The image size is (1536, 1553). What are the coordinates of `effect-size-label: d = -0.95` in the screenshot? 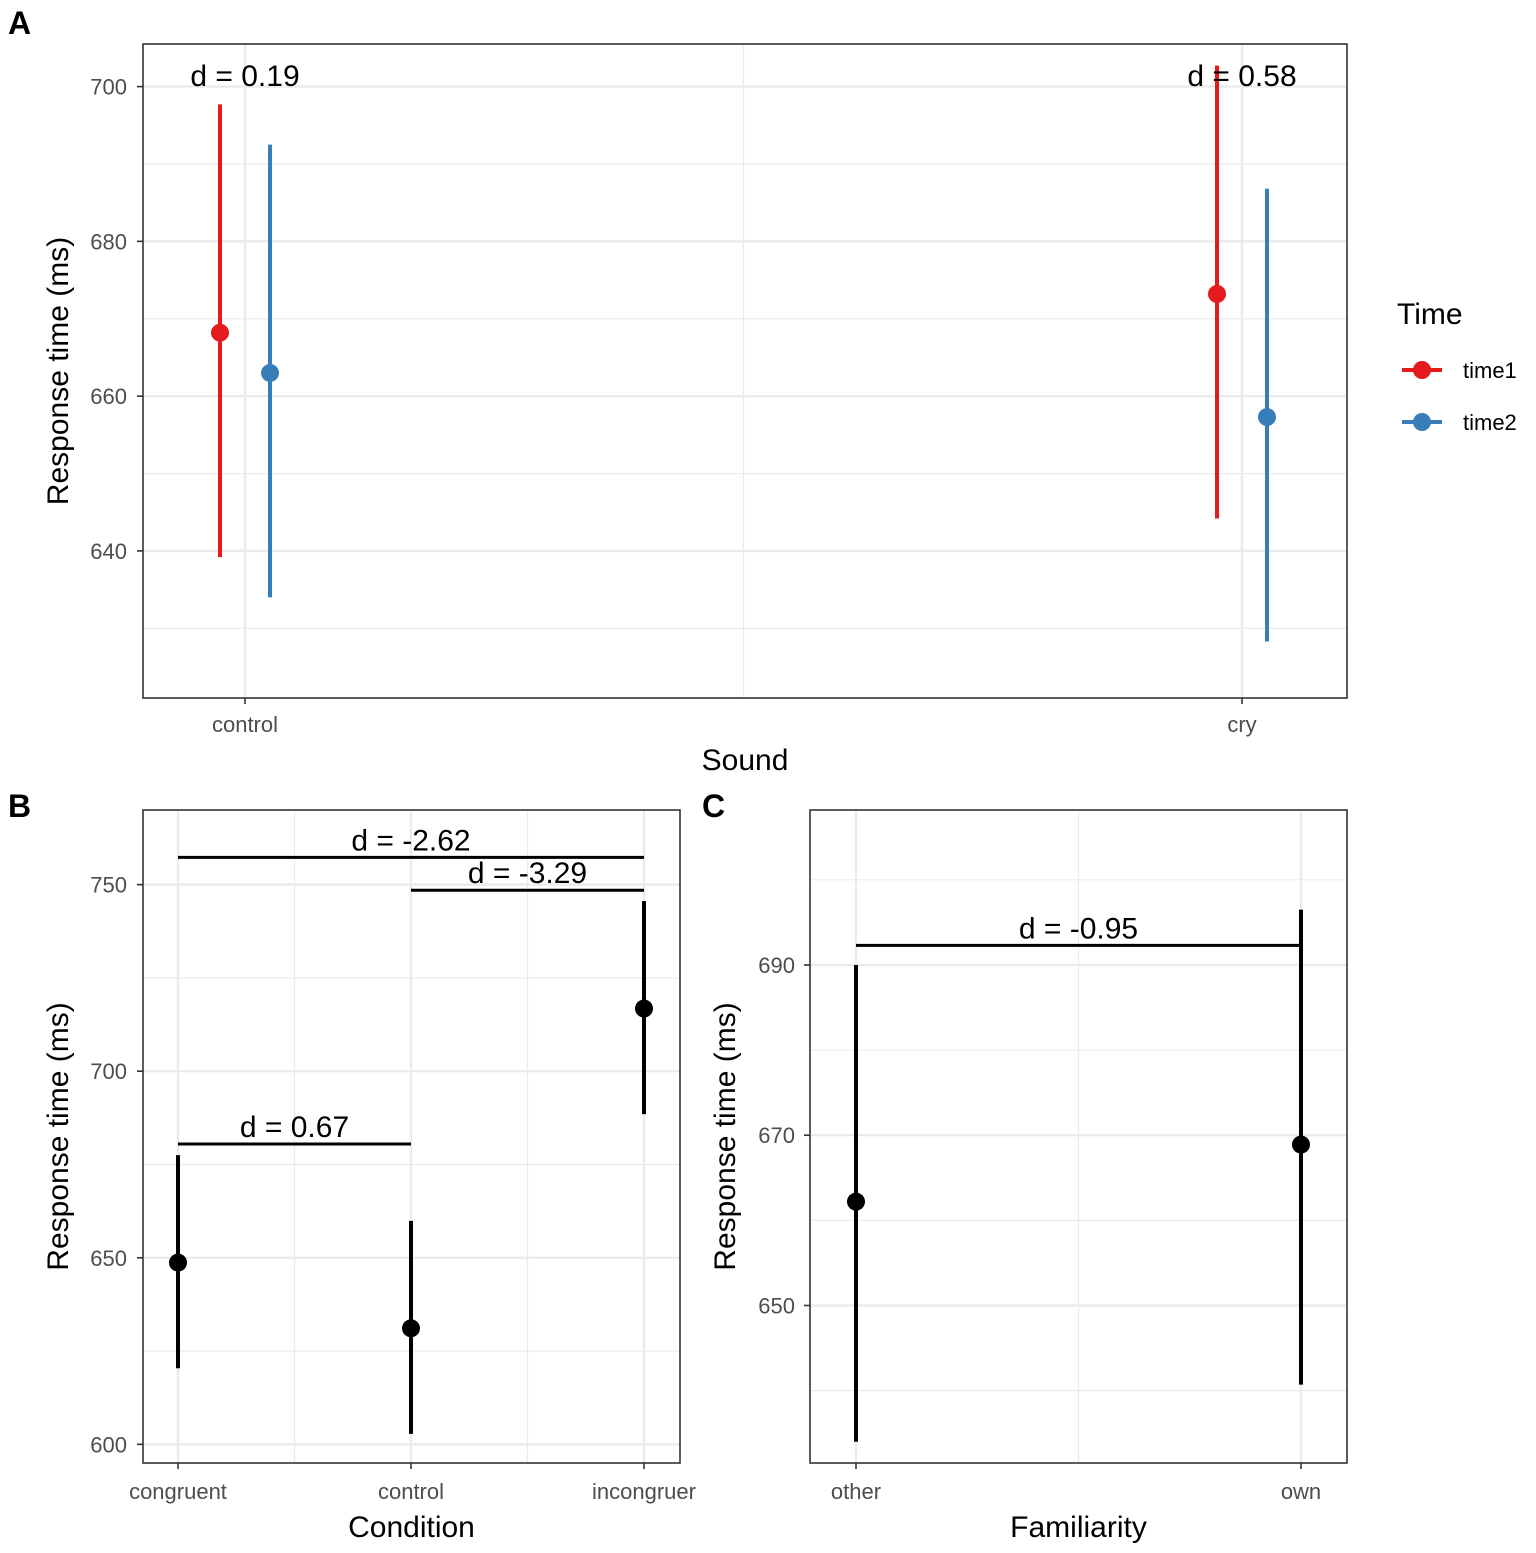 It's located at (1078, 928).